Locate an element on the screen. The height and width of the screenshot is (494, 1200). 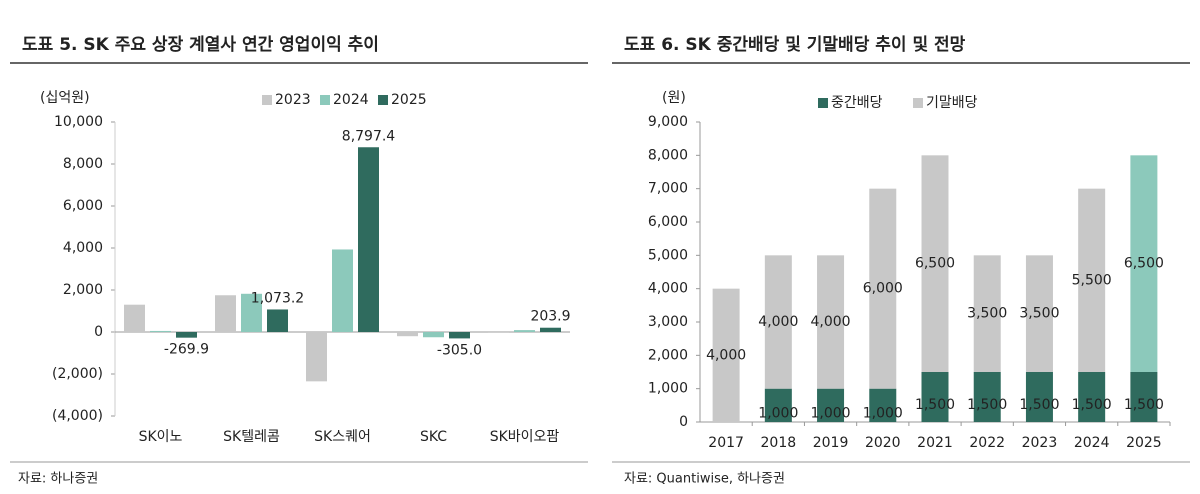
legend-label: 2025 is located at coordinates (409, 100).